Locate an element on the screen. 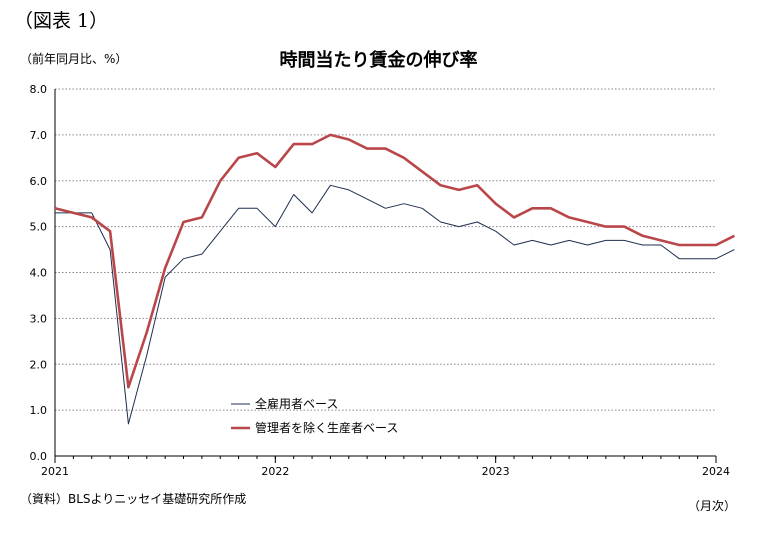  y-tick-label: 5.0 is located at coordinates (39, 227).